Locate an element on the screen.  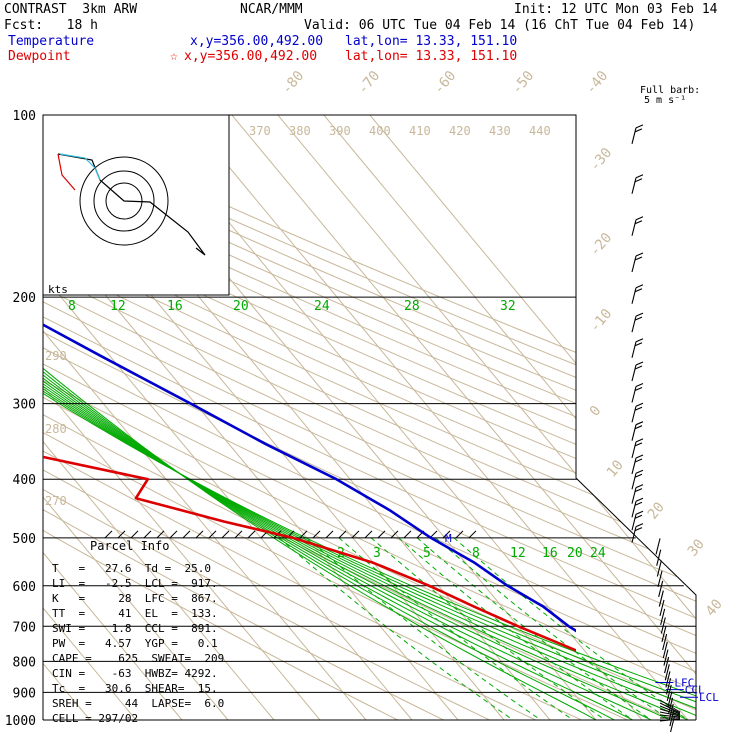
pressure-tick-label: 400 is located at coordinates (24, 480).